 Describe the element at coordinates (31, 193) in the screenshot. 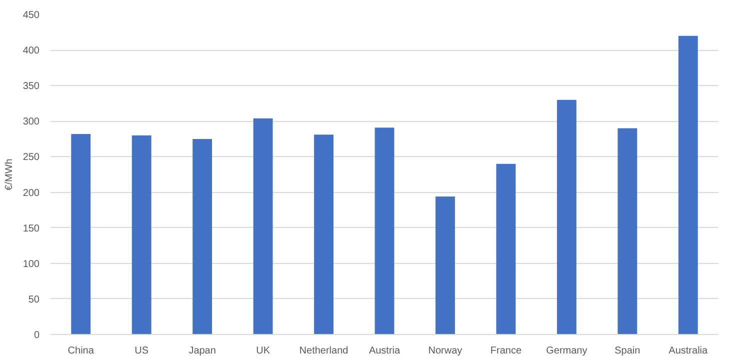

I see `y-tick-label: 200` at that location.